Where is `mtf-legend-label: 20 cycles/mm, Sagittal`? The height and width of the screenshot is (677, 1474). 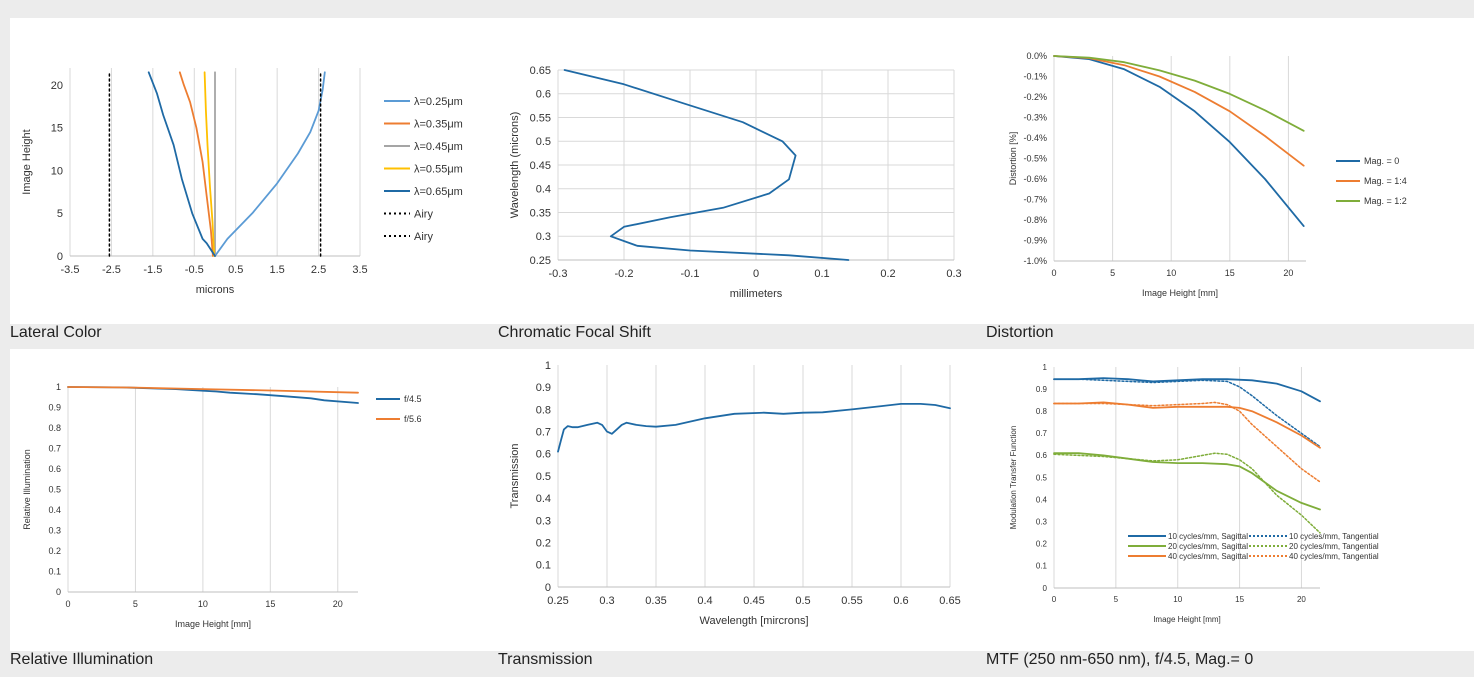
mtf-legend-label: 20 cycles/mm, Sagittal is located at coordinates (1208, 546).